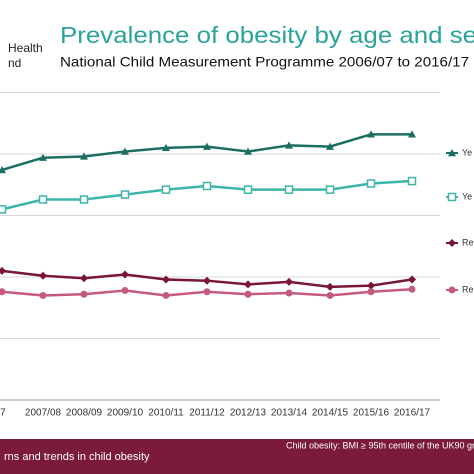  I want to click on x-tick-label: 2009/10, so click(125, 413).